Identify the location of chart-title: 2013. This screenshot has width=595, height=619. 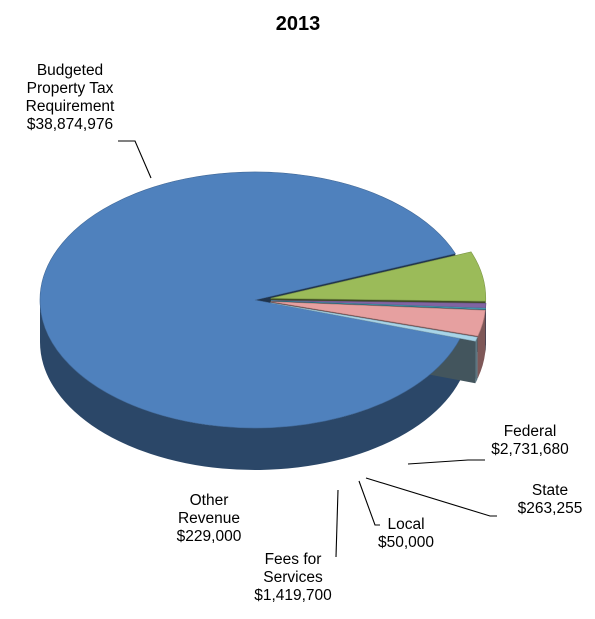
(298, 24).